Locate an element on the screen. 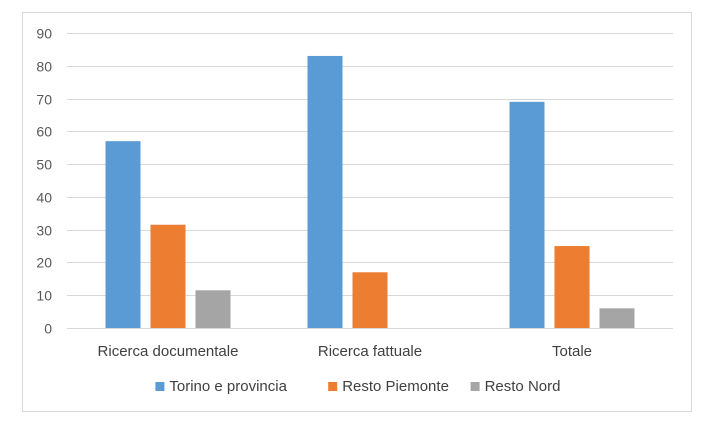  x-category-label: Ricerca fattuale is located at coordinates (370, 351).